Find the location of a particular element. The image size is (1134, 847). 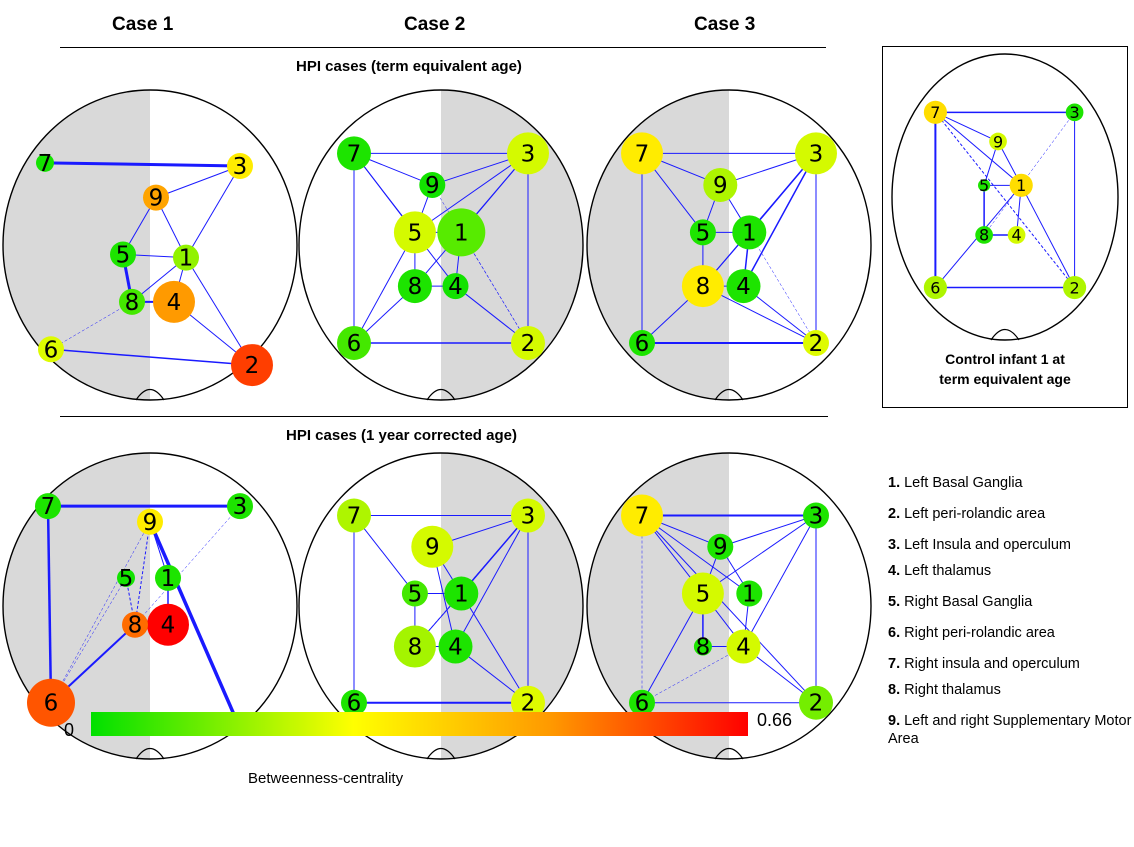

legend-region-name: Left Basal Ganglia is located at coordinates (961, 483).